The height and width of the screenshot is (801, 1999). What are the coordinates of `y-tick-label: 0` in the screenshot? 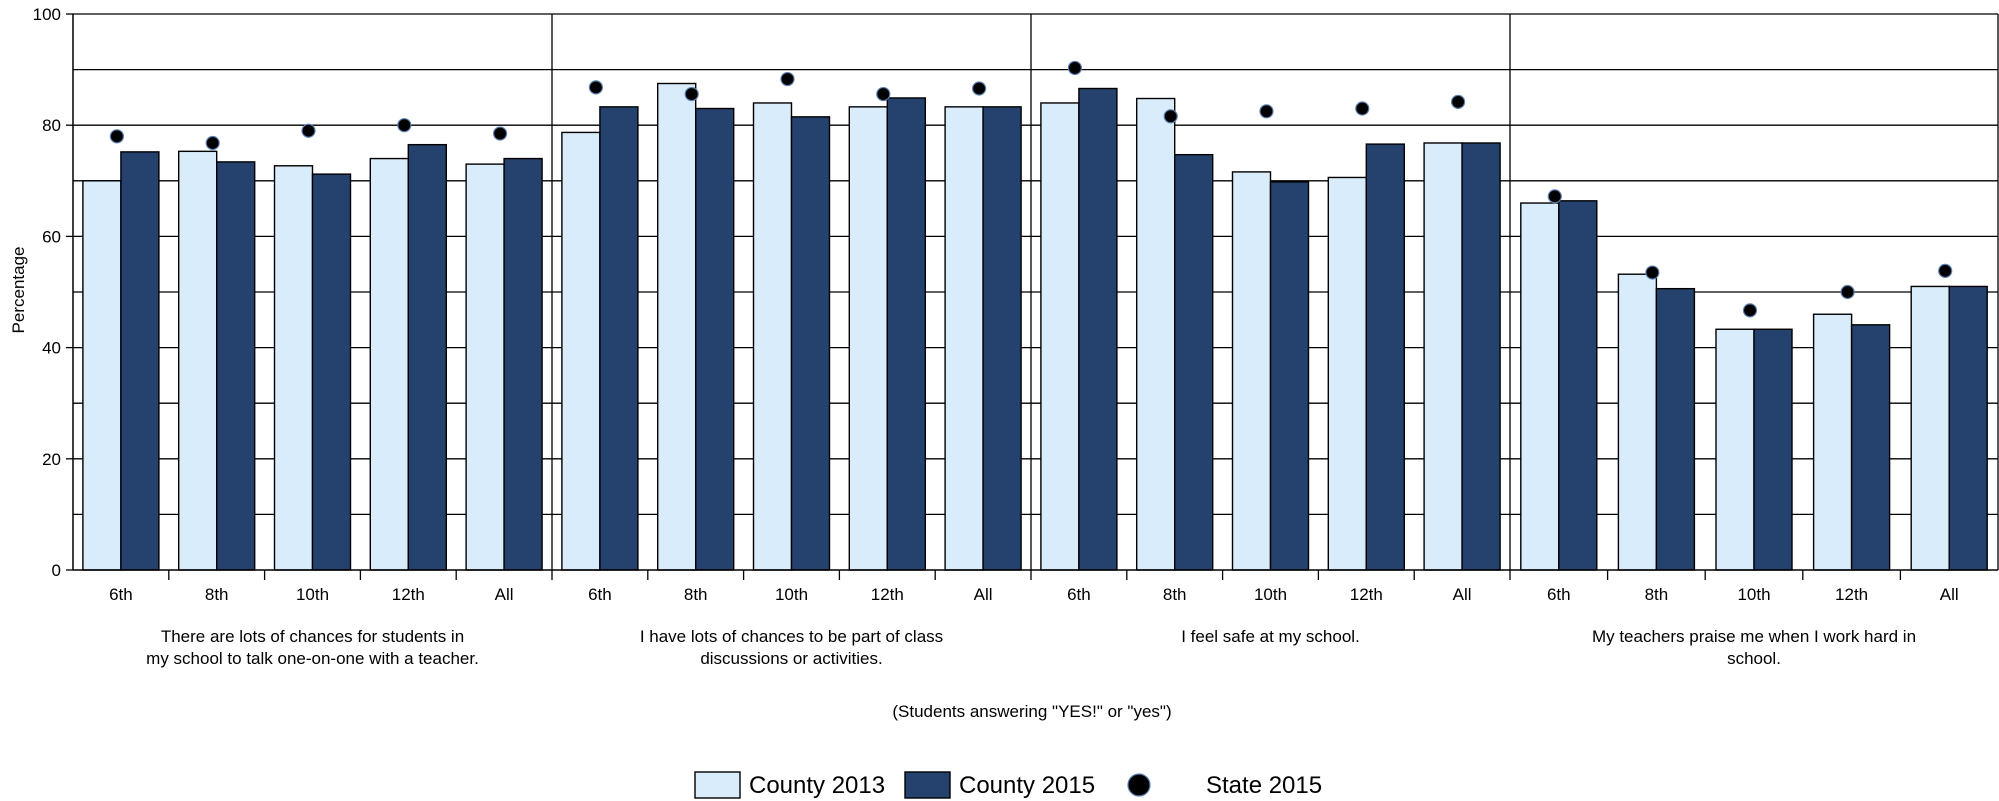 It's located at (56, 570).